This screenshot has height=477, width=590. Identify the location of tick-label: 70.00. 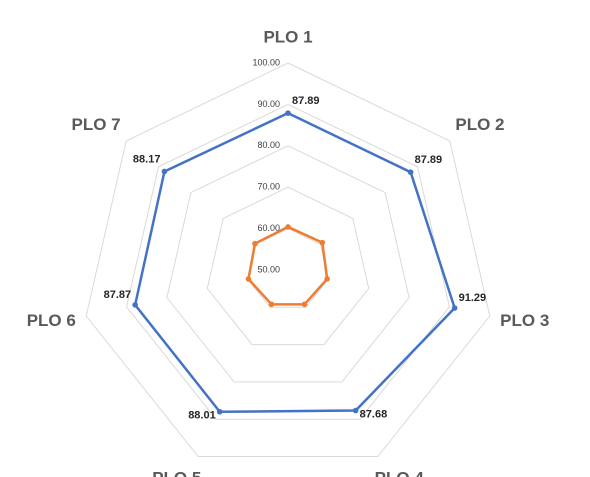
(268, 187).